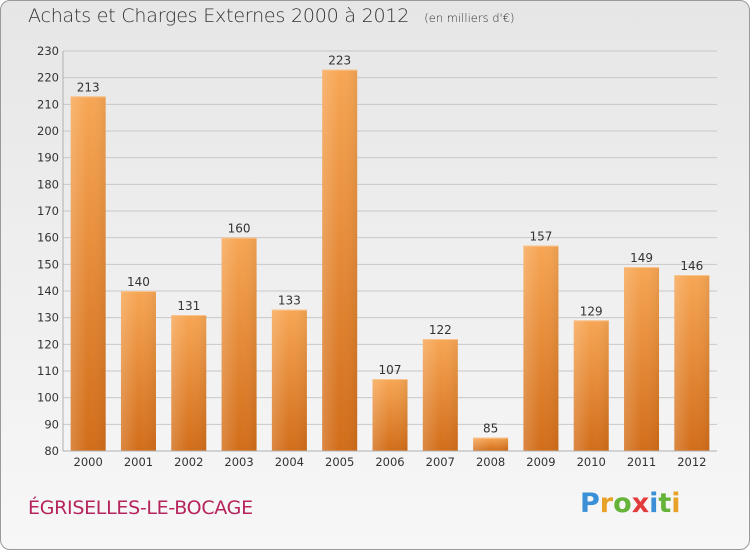 This screenshot has height=550, width=750. I want to click on y-tick-label: 130, so click(48, 318).